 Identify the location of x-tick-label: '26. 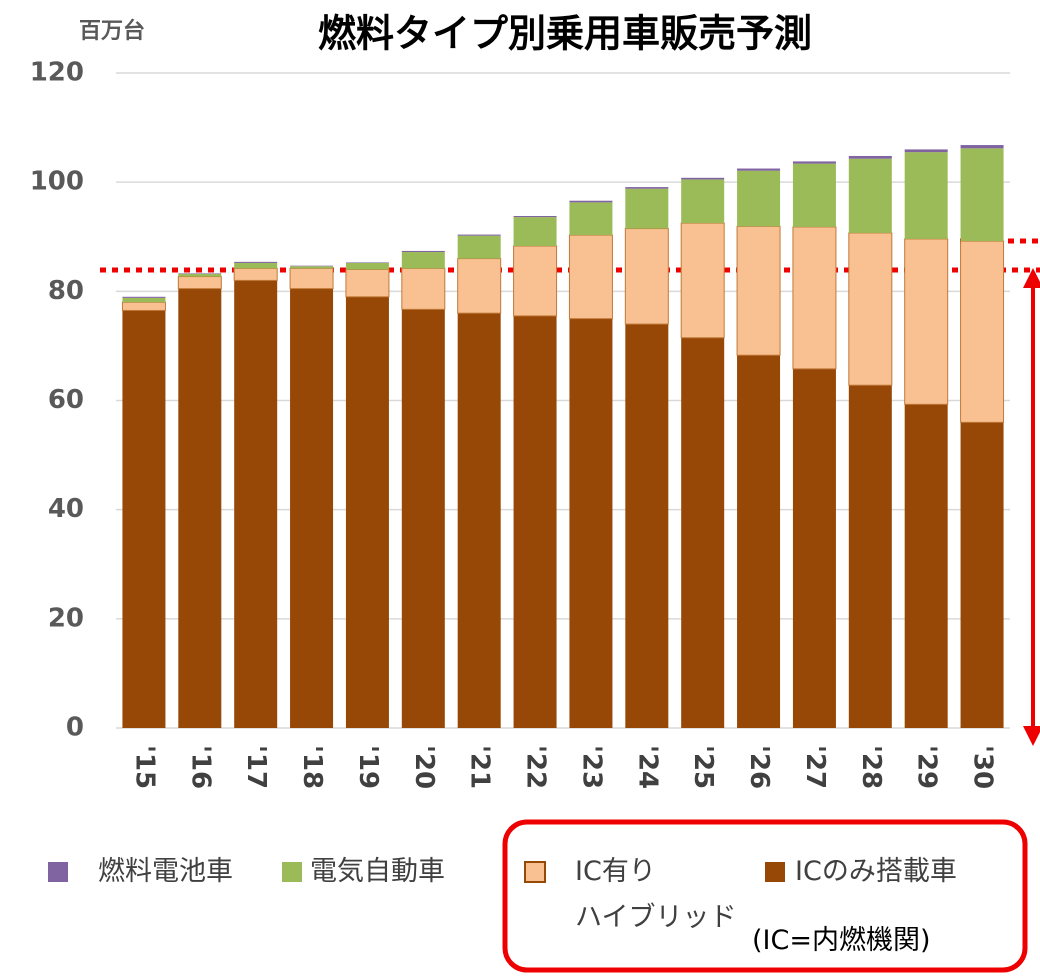
(759, 767).